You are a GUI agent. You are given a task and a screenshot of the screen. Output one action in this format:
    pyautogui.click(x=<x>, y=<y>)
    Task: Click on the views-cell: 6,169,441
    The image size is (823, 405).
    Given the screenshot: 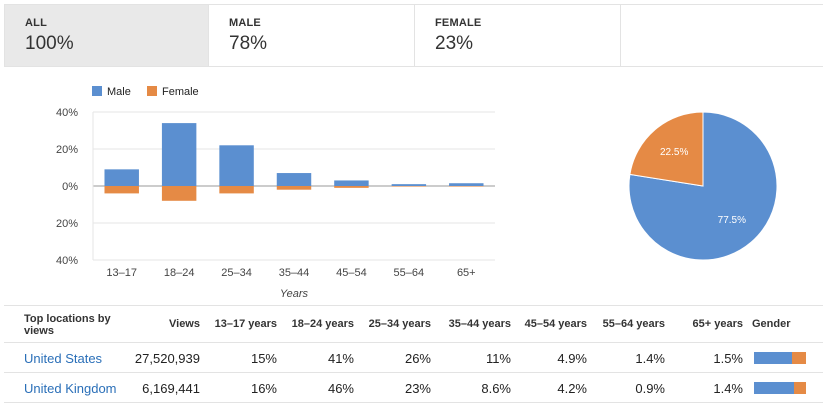 What is the action you would take?
    pyautogui.click(x=171, y=388)
    